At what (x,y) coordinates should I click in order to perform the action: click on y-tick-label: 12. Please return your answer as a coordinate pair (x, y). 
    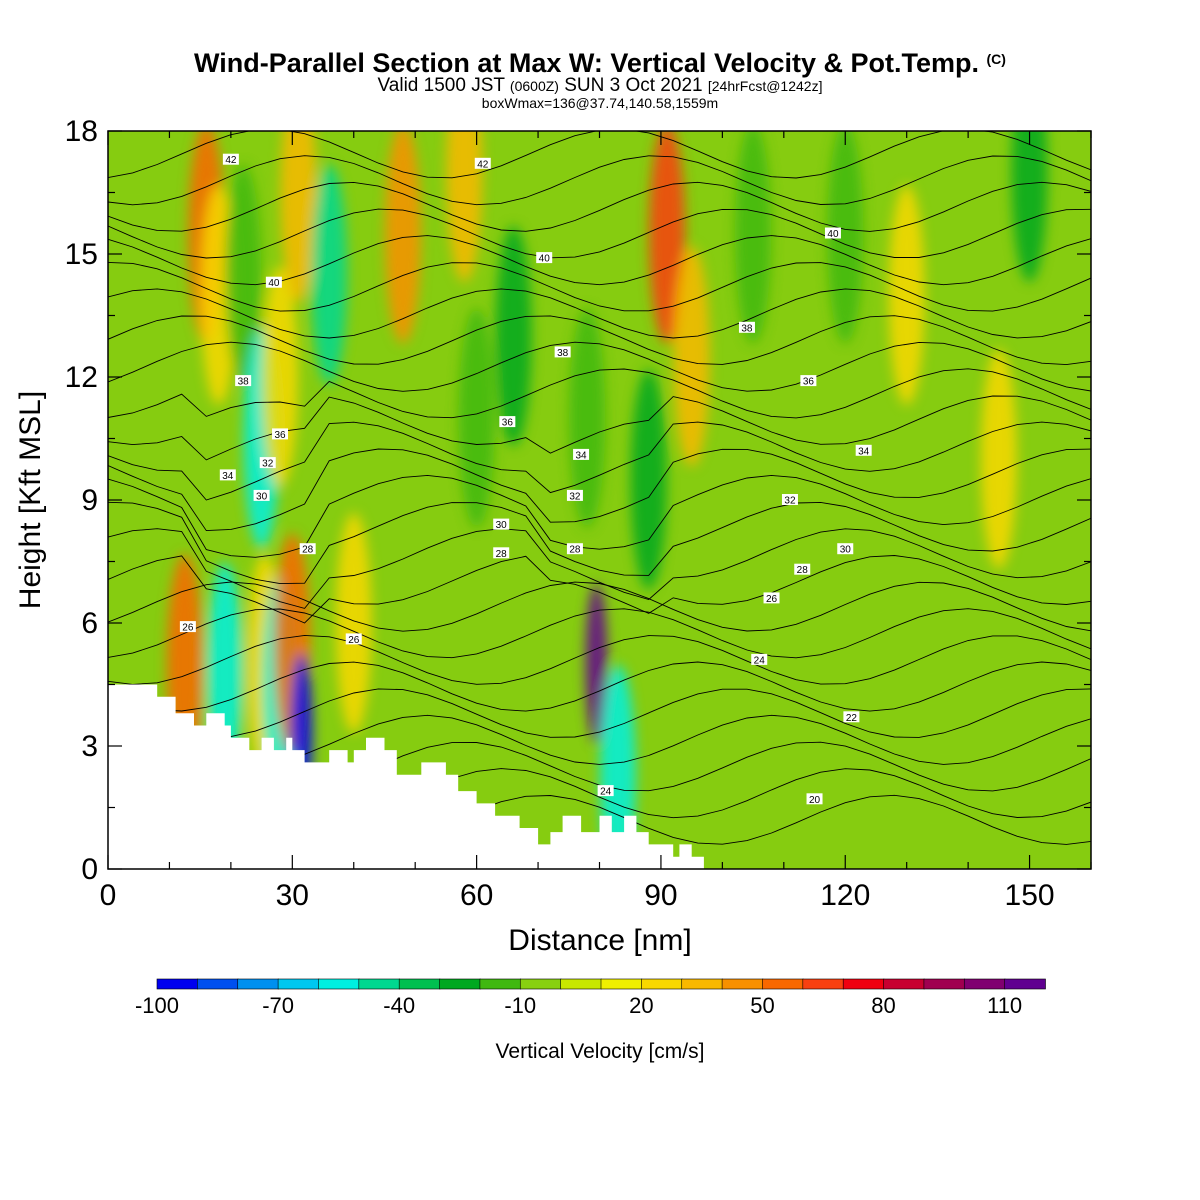
    Looking at the image, I should click on (81, 377).